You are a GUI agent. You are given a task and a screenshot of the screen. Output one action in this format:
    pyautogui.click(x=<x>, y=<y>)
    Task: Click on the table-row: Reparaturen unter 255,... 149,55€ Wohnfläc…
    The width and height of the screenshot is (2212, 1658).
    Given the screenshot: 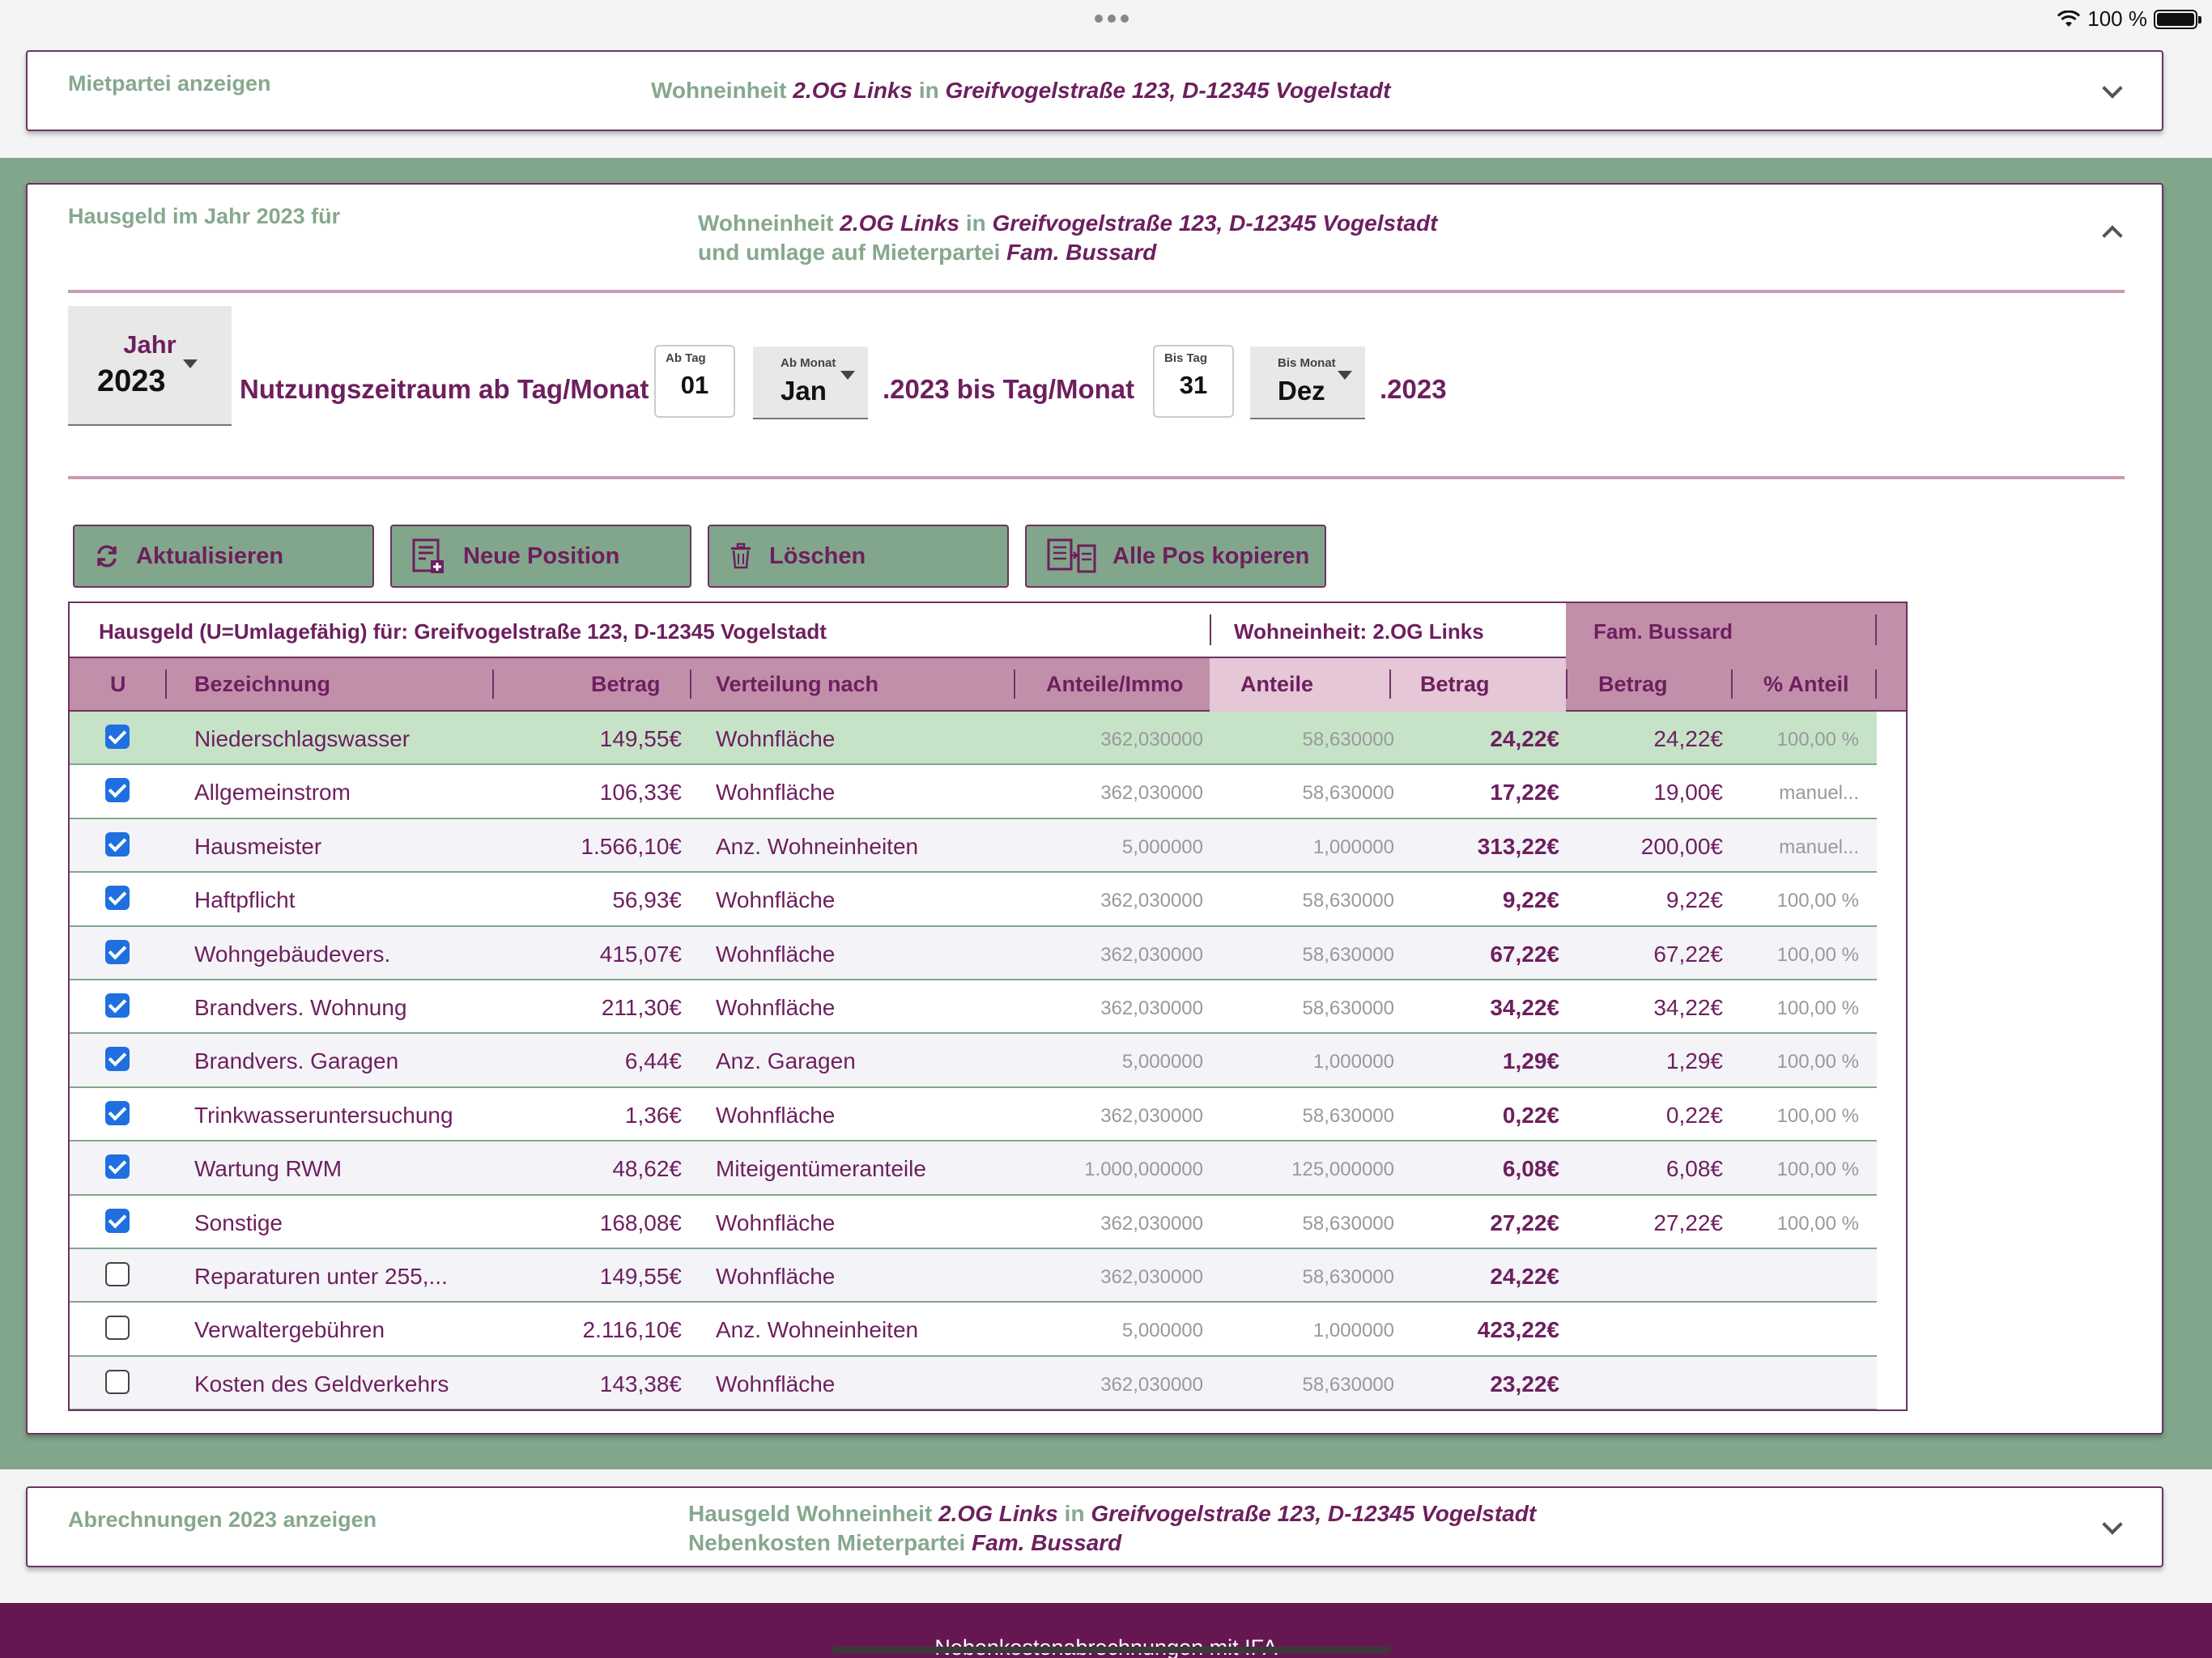 What is the action you would take?
    pyautogui.click(x=975, y=1275)
    